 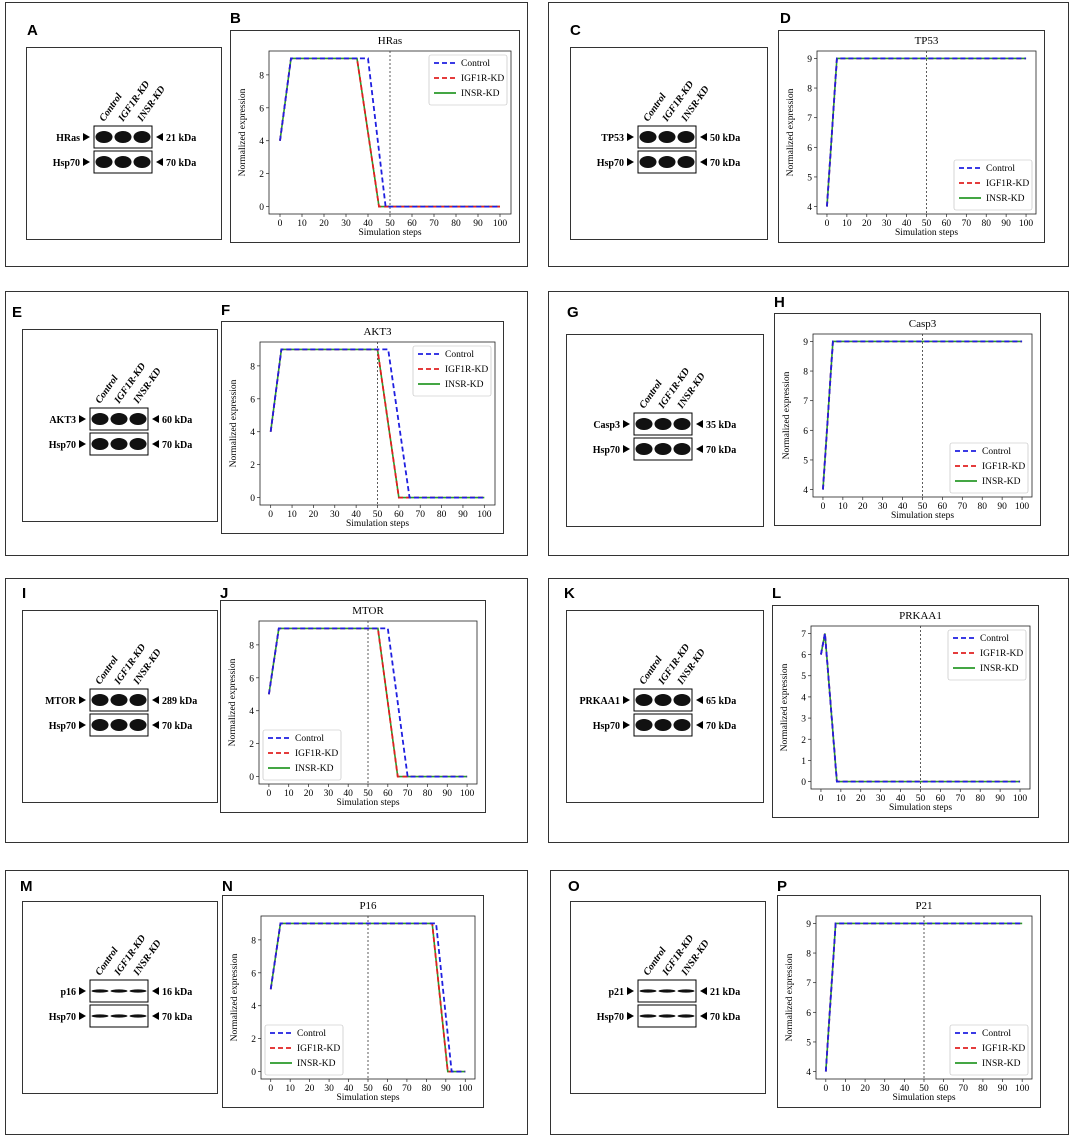 I want to click on frame-hras, so click(x=266, y=134).